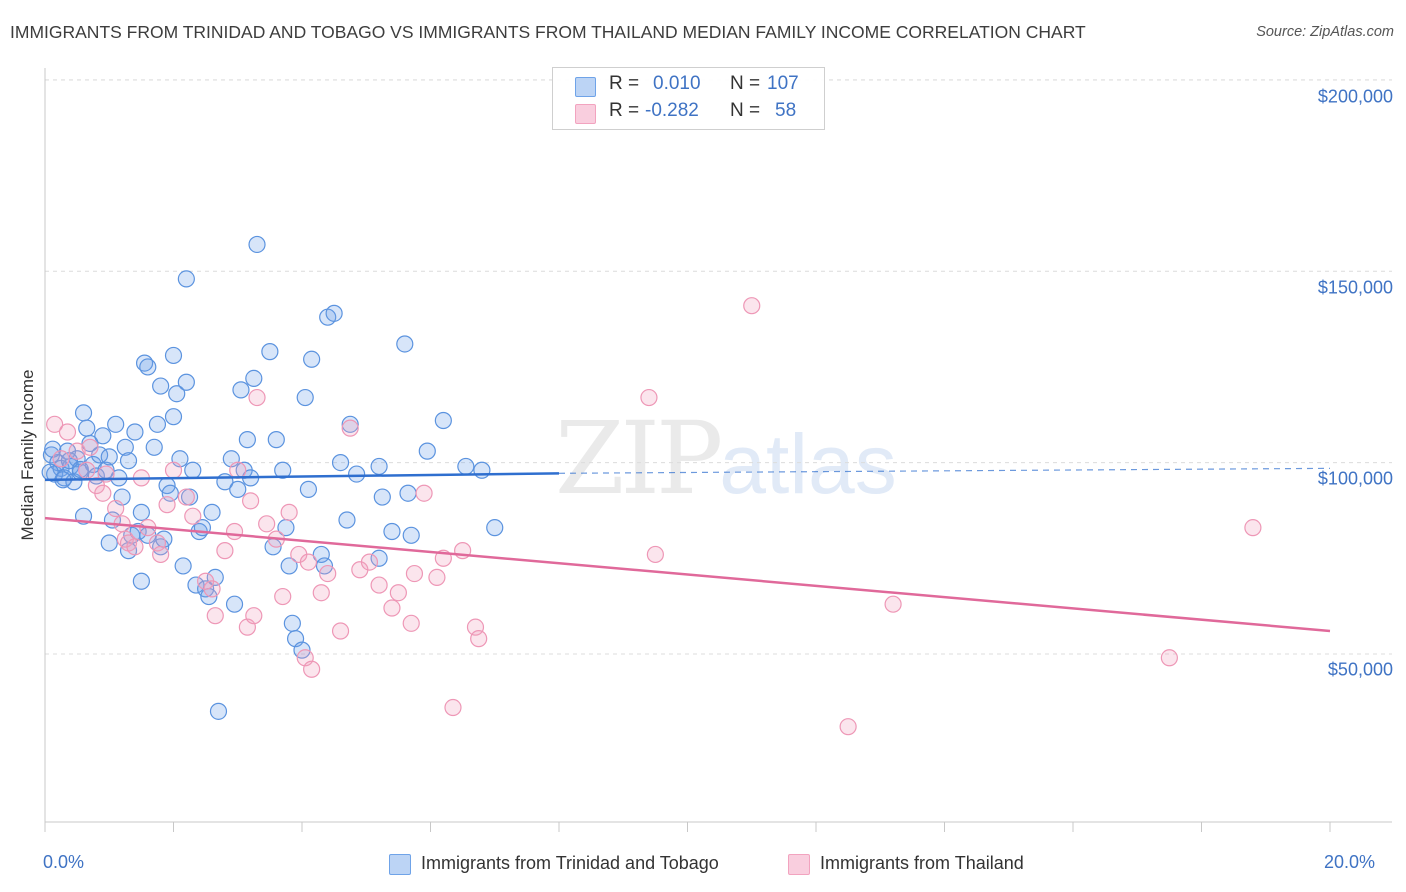 The height and width of the screenshot is (892, 1406). Describe the element at coordinates (302, 477) in the screenshot. I see `trend-line-trinidad` at that location.